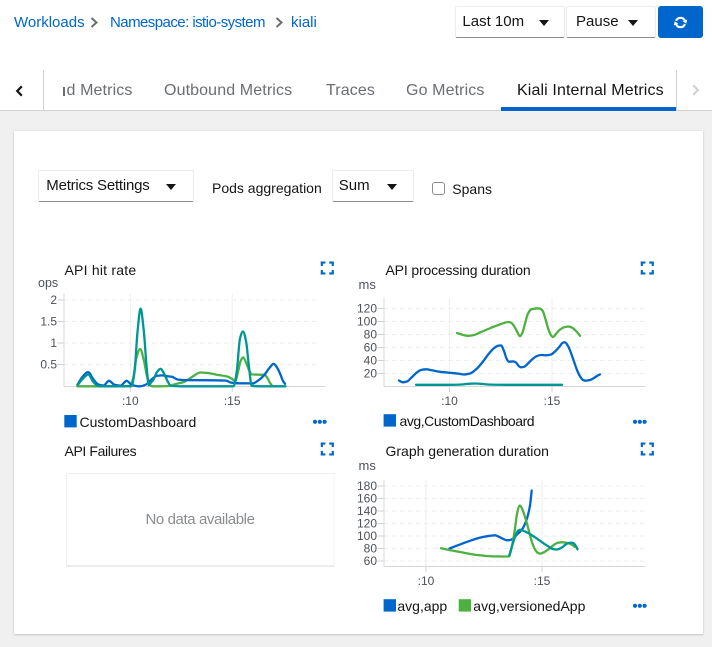 Image resolution: width=712 pixels, height=647 pixels. What do you see at coordinates (367, 499) in the screenshot?
I see `svg-text: 160` at bounding box center [367, 499].